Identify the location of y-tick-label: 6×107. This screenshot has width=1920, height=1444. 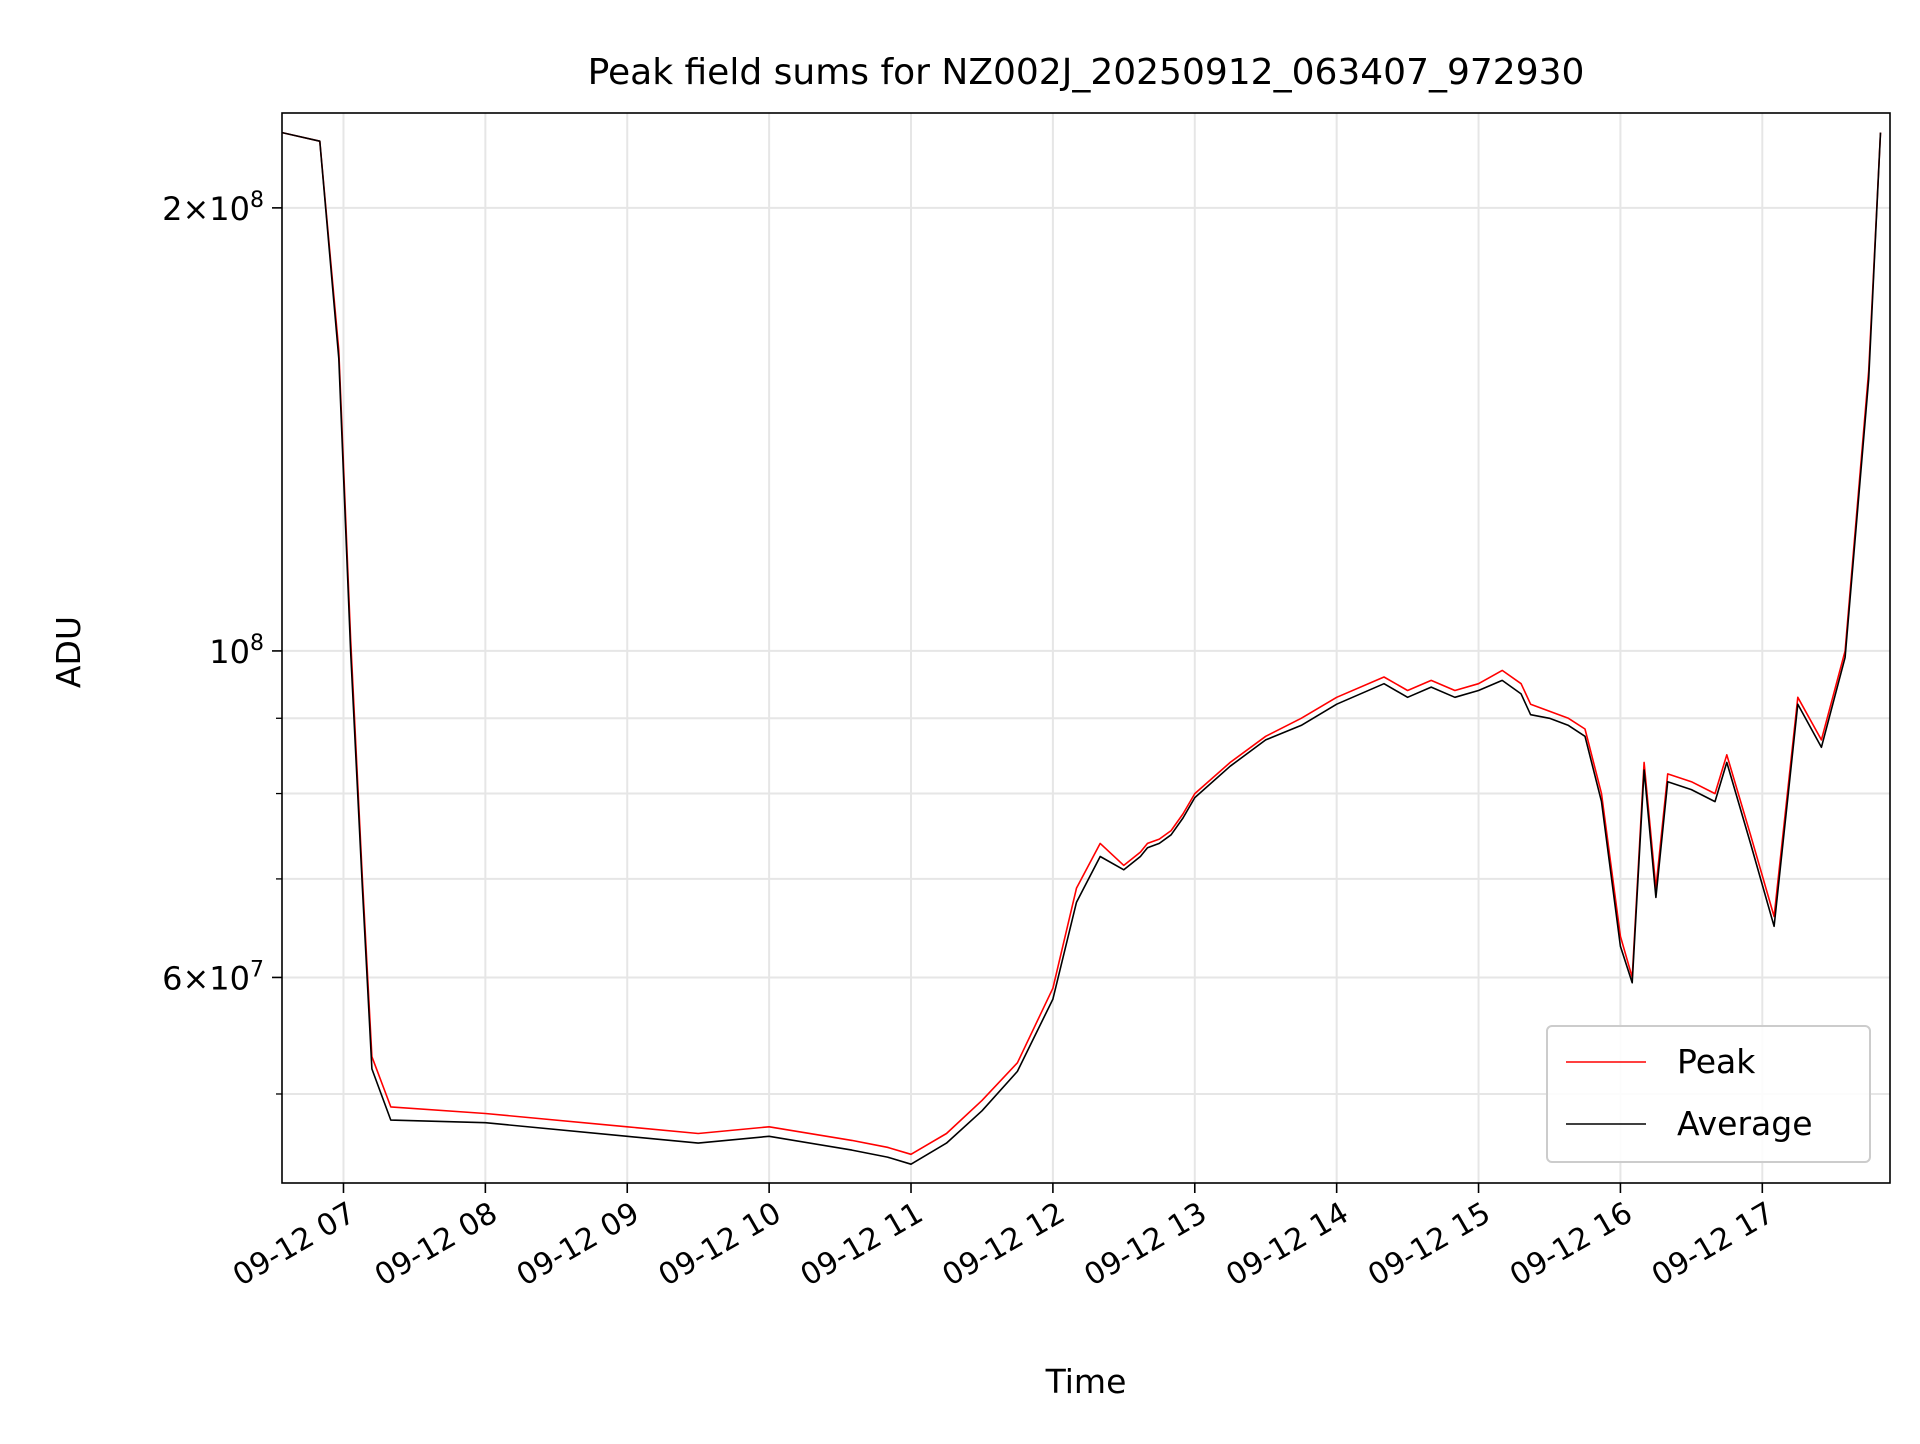
(213, 977).